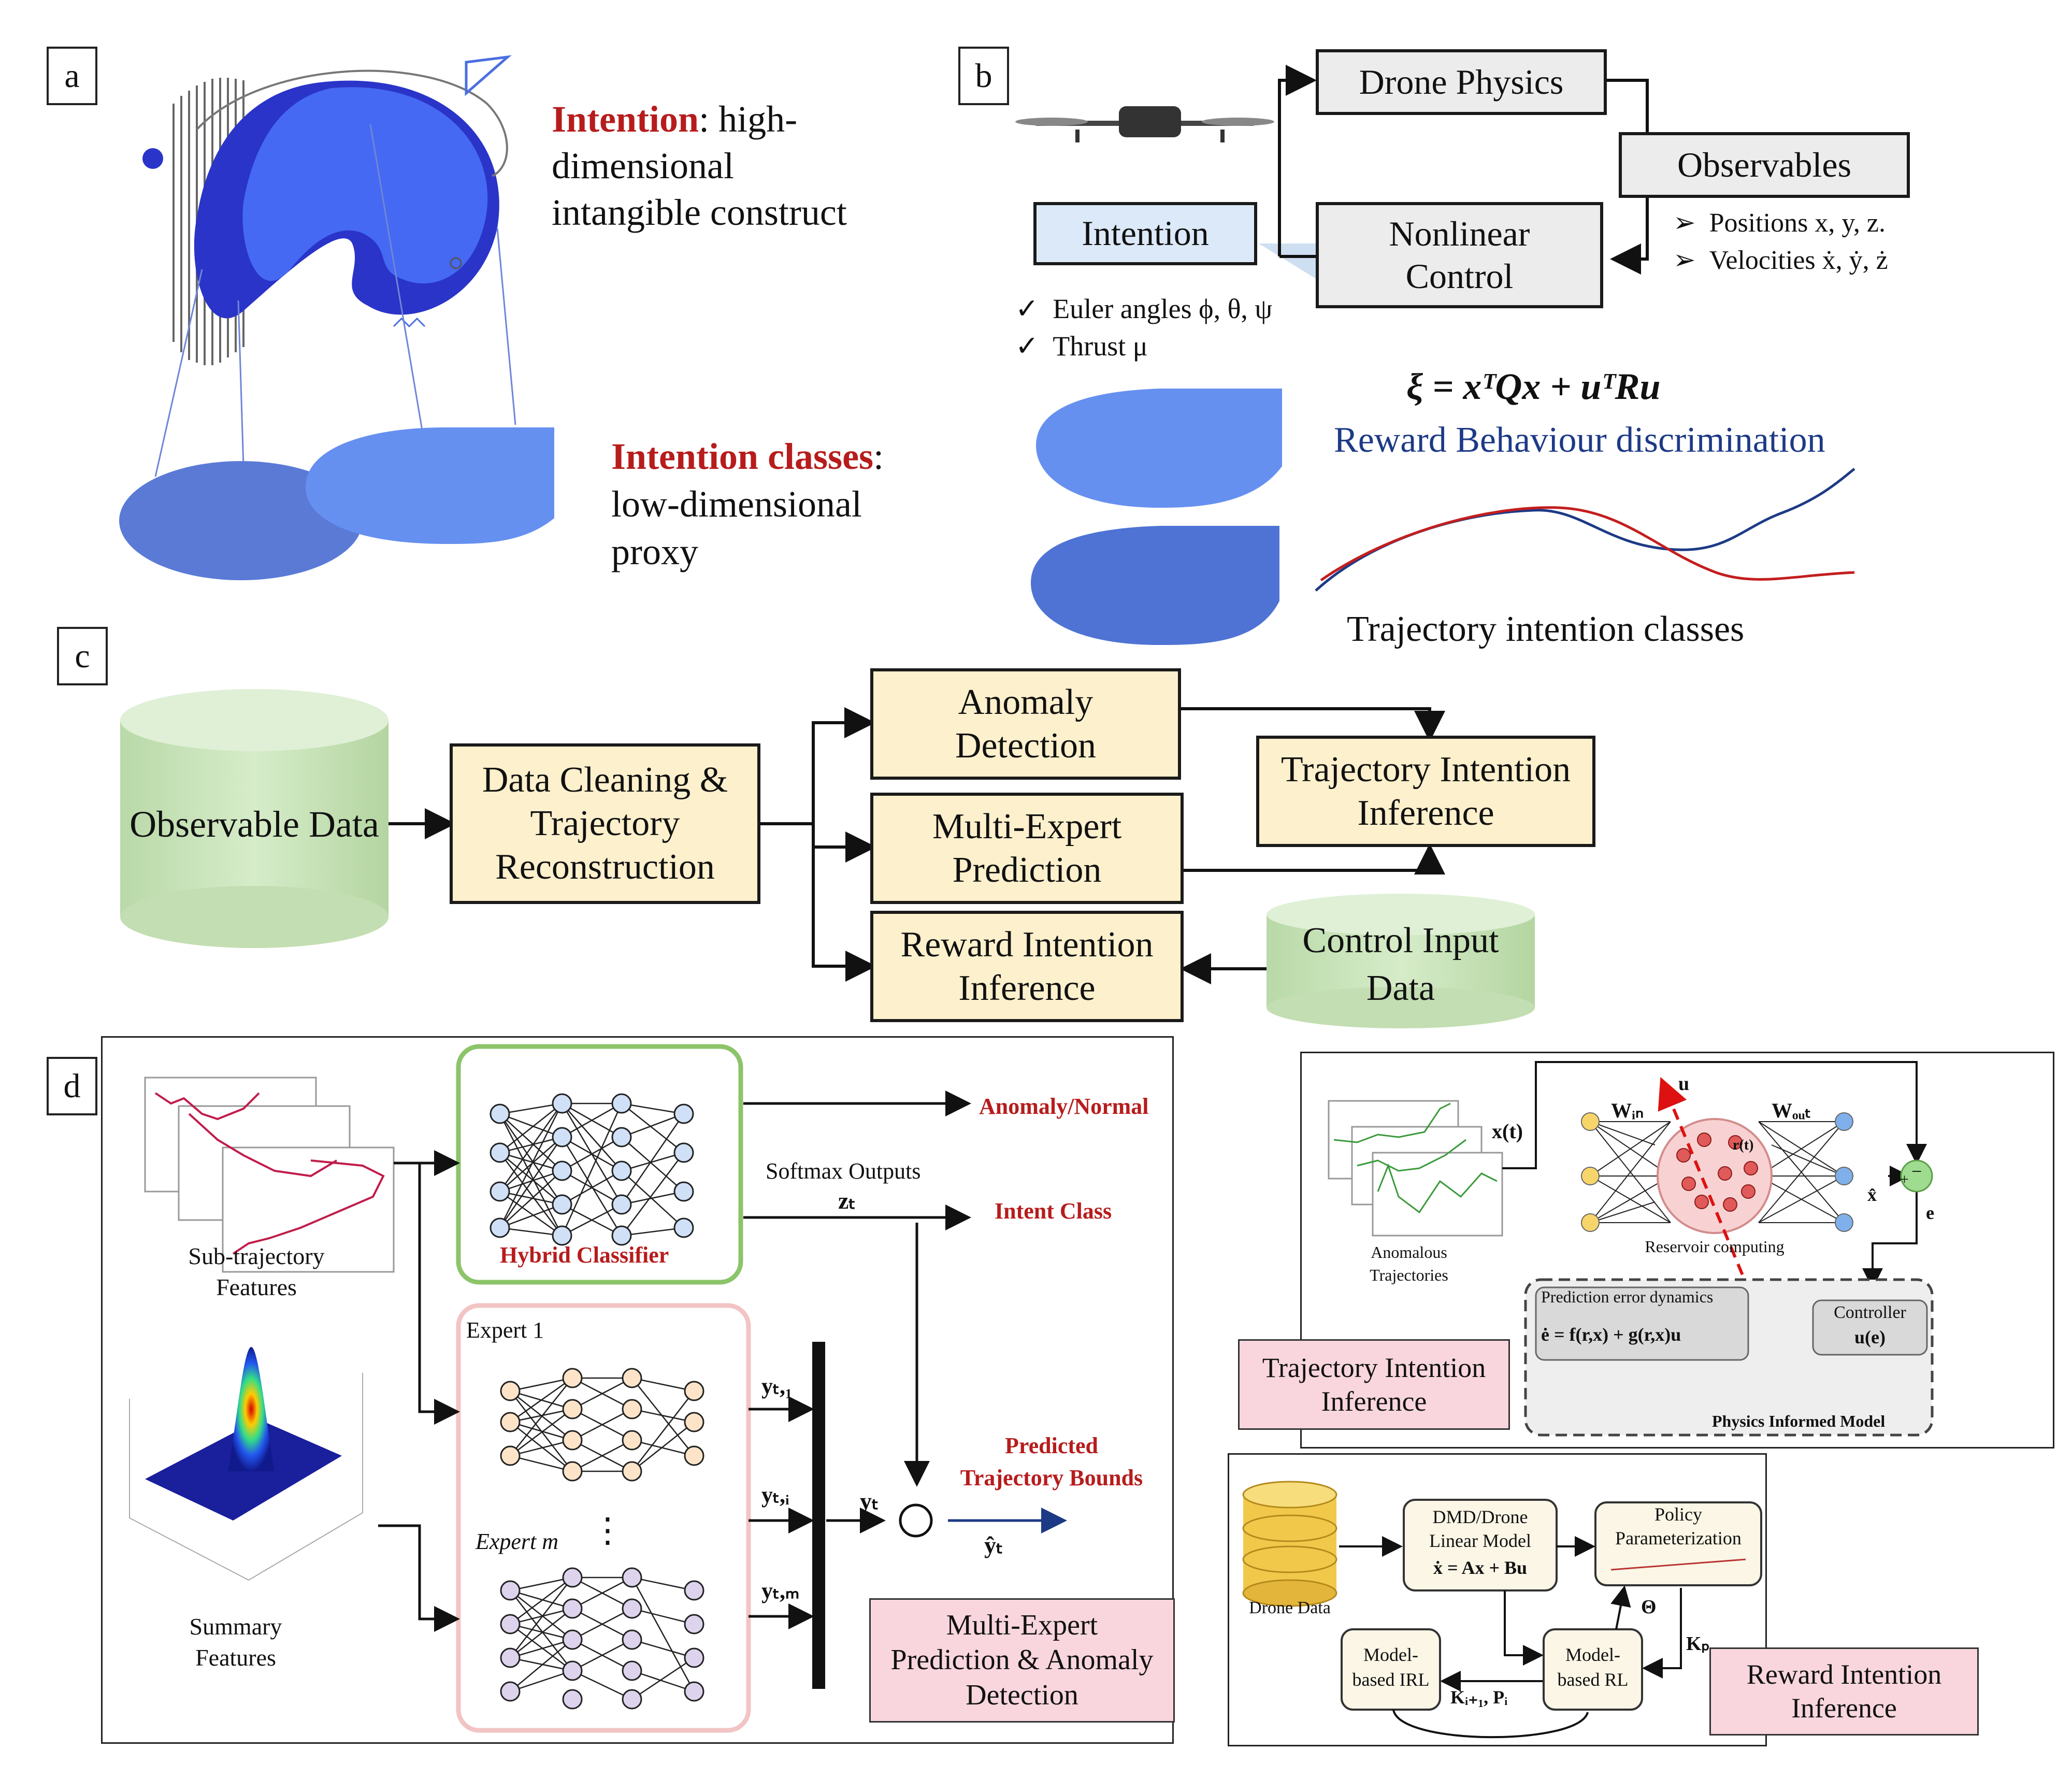 Image resolution: width=2072 pixels, height=1778 pixels. Describe the element at coordinates (1064, 1106) in the screenshot. I see `anomaly-normal-output: Anomaly/Normal` at that location.